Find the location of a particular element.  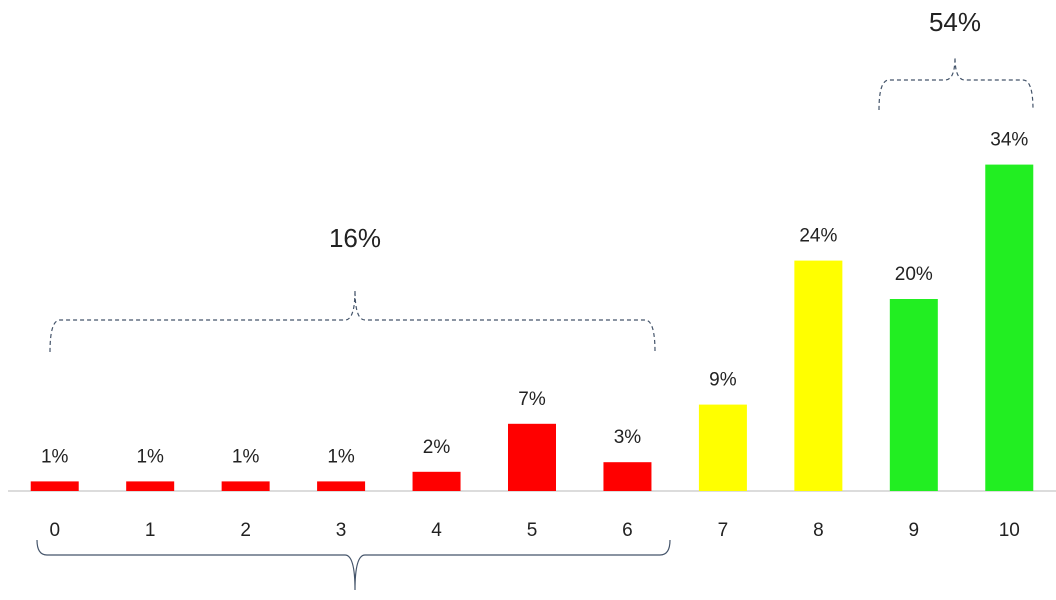

value-label: 2% is located at coordinates (437, 447).